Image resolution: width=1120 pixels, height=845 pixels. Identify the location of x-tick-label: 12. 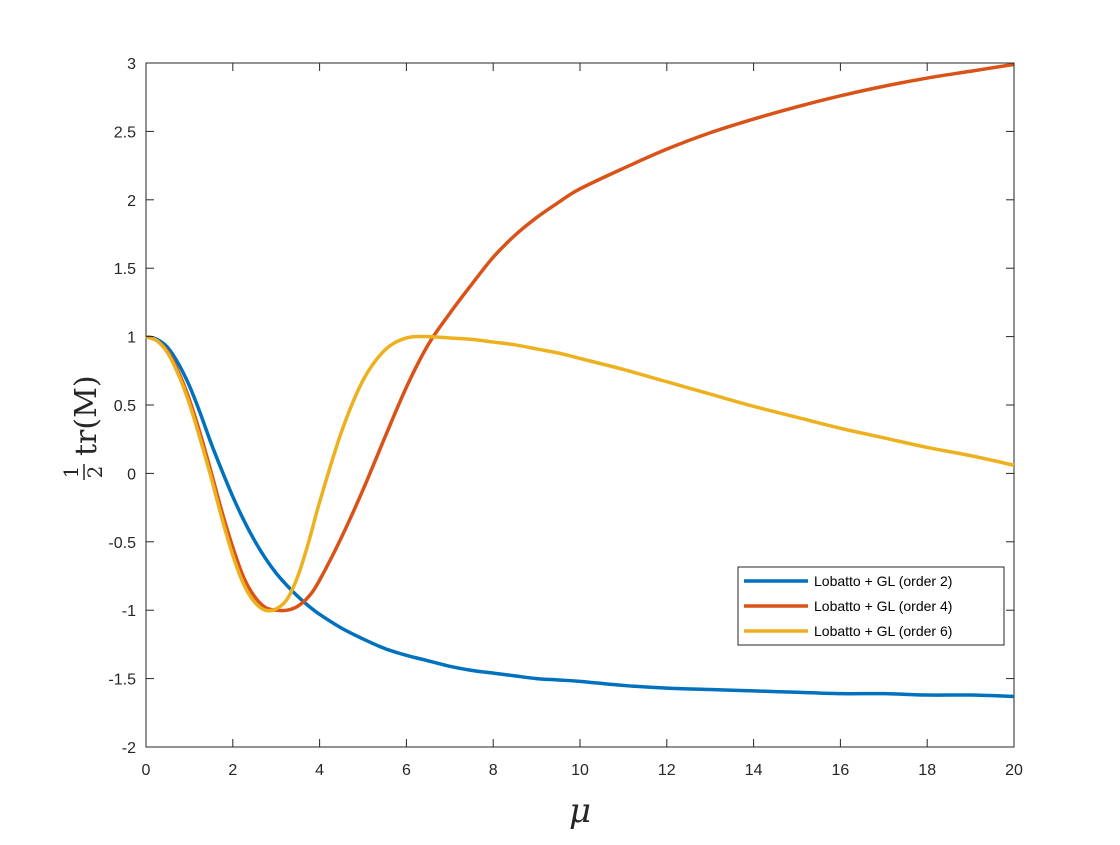
(667, 770).